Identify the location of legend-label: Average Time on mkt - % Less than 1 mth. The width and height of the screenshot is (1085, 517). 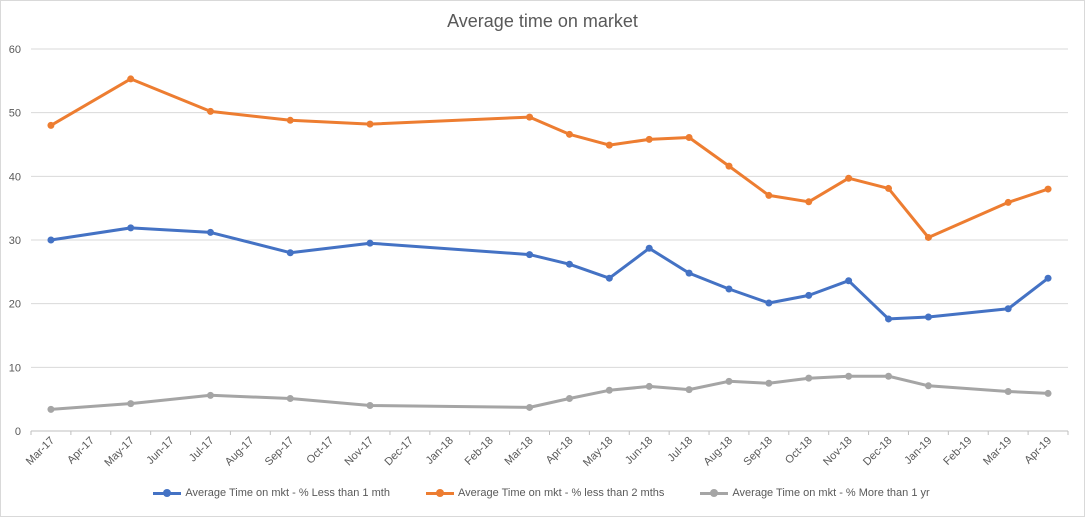
(287, 493).